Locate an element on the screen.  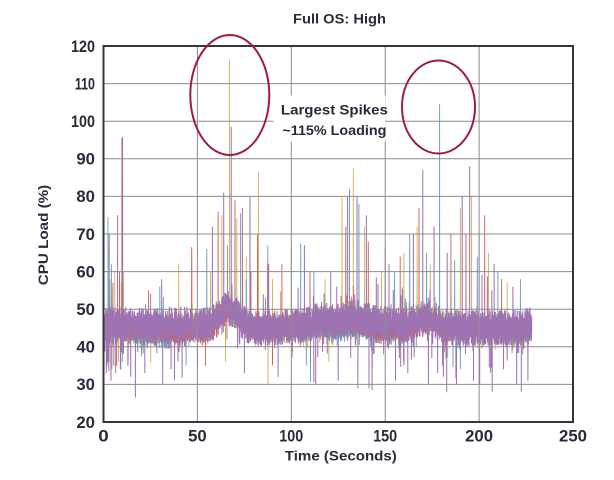
svg-text: Time (Seconds) is located at coordinates (341, 456).